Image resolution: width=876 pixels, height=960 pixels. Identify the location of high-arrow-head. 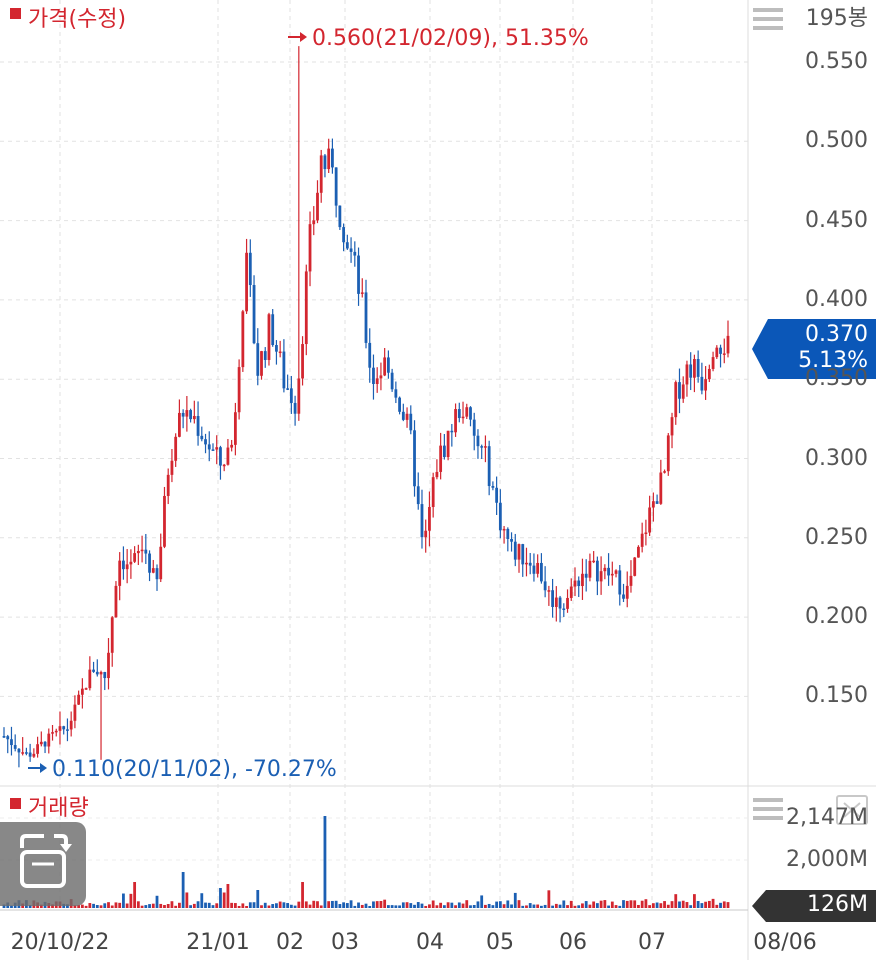
(303, 37).